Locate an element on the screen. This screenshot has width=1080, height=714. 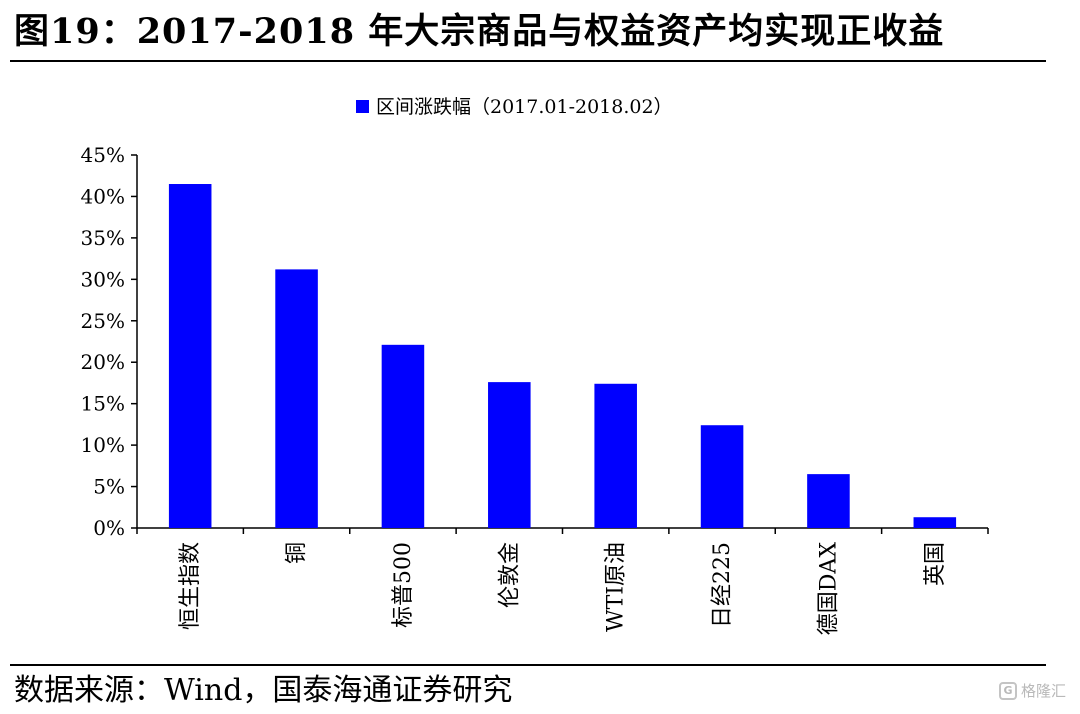
x-category-label: 恒生指数 is located at coordinates (190, 586).